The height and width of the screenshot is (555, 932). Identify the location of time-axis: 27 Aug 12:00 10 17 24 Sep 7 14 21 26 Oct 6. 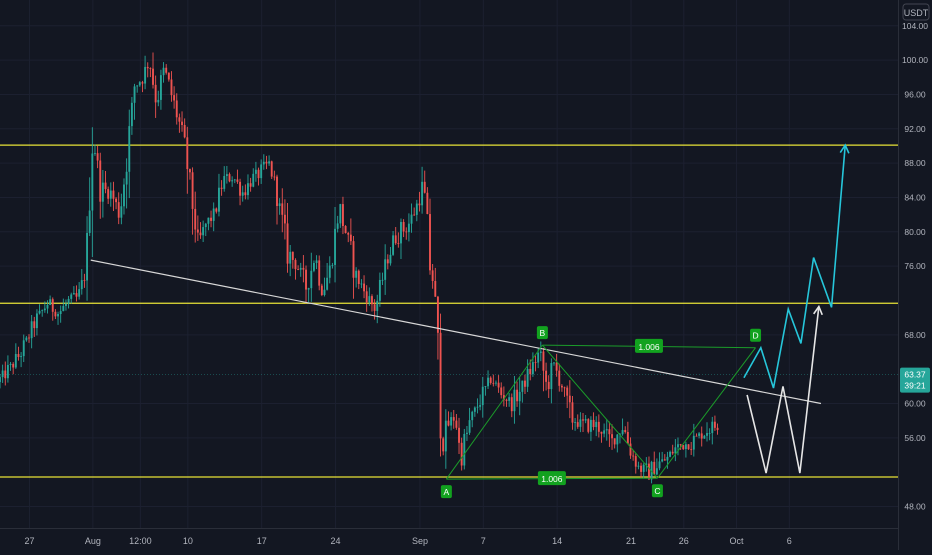
(449, 537).